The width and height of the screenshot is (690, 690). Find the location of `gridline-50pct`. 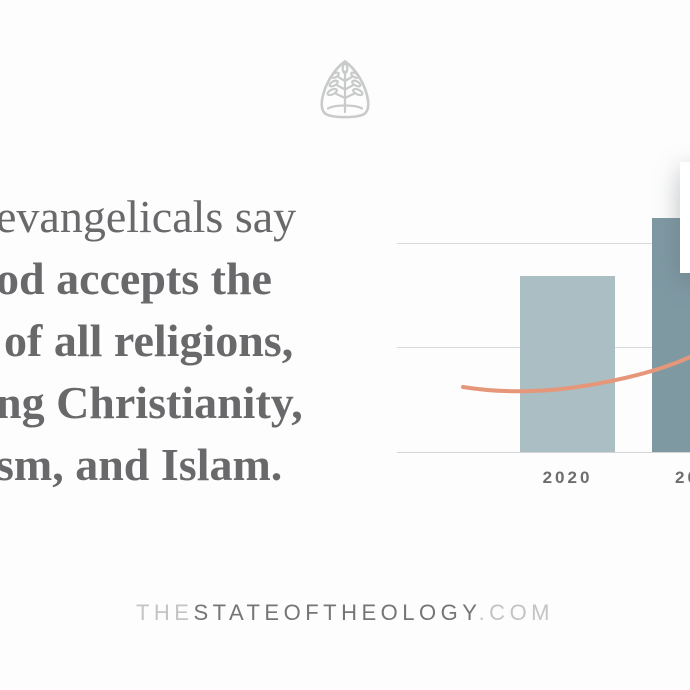

gridline-50pct is located at coordinates (543, 243).